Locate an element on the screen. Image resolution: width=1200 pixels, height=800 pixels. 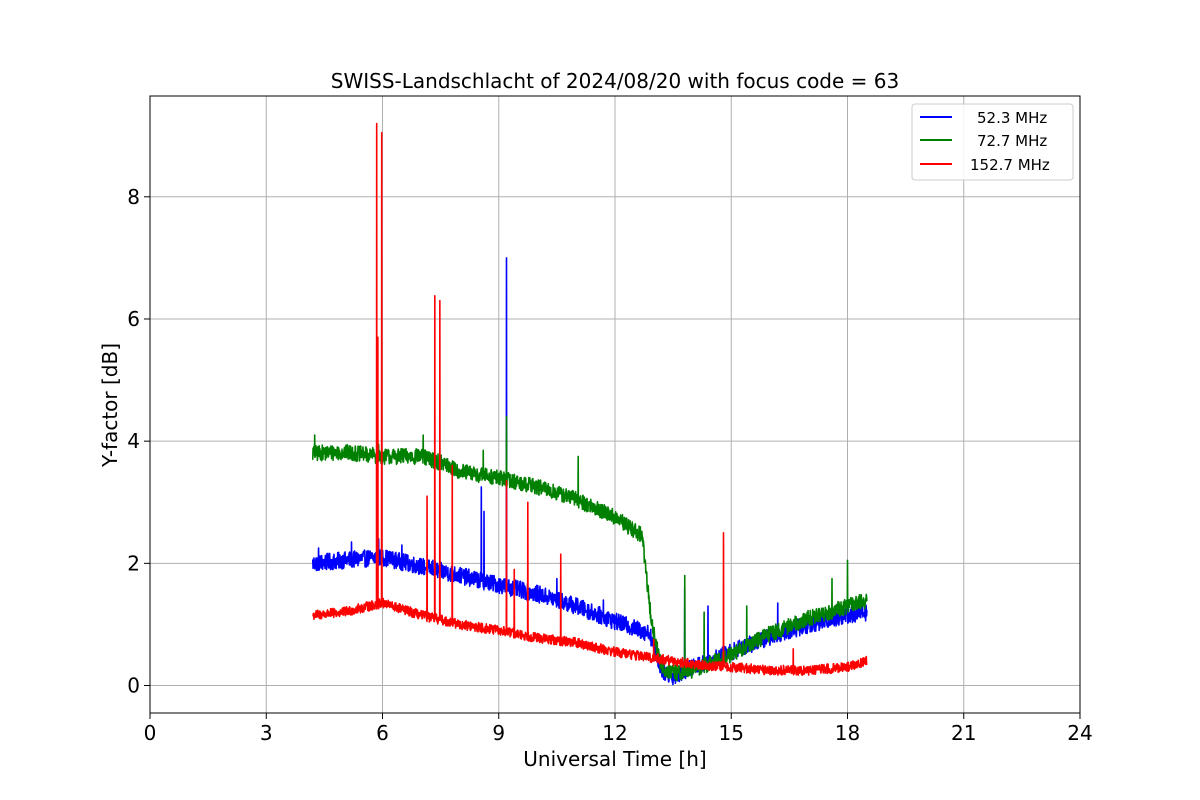
legend-frame is located at coordinates (992, 142).